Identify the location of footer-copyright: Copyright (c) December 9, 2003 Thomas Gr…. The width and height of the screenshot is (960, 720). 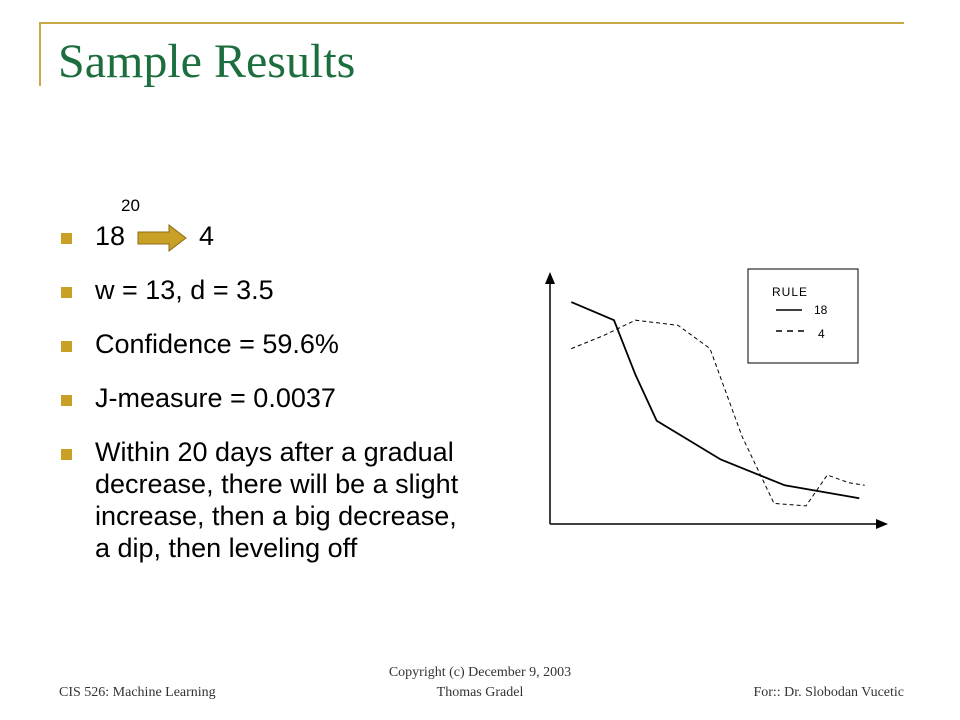
(480, 683).